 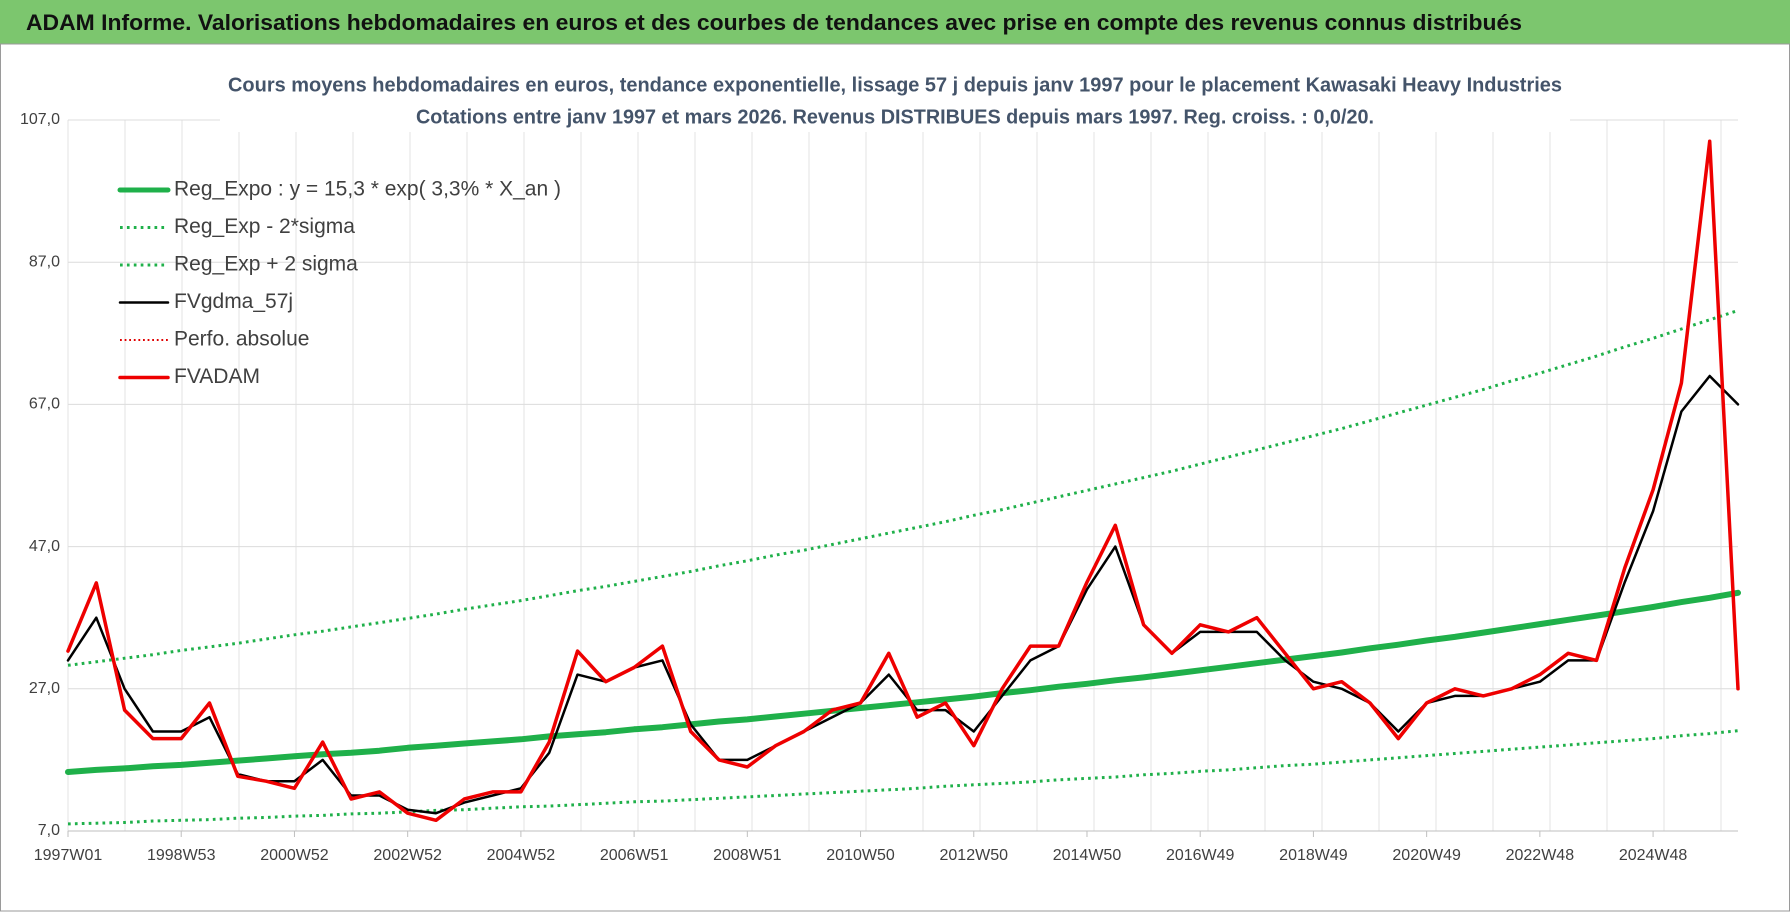 What do you see at coordinates (521, 855) in the screenshot?
I see `x-tick-label: 2004W52` at bounding box center [521, 855].